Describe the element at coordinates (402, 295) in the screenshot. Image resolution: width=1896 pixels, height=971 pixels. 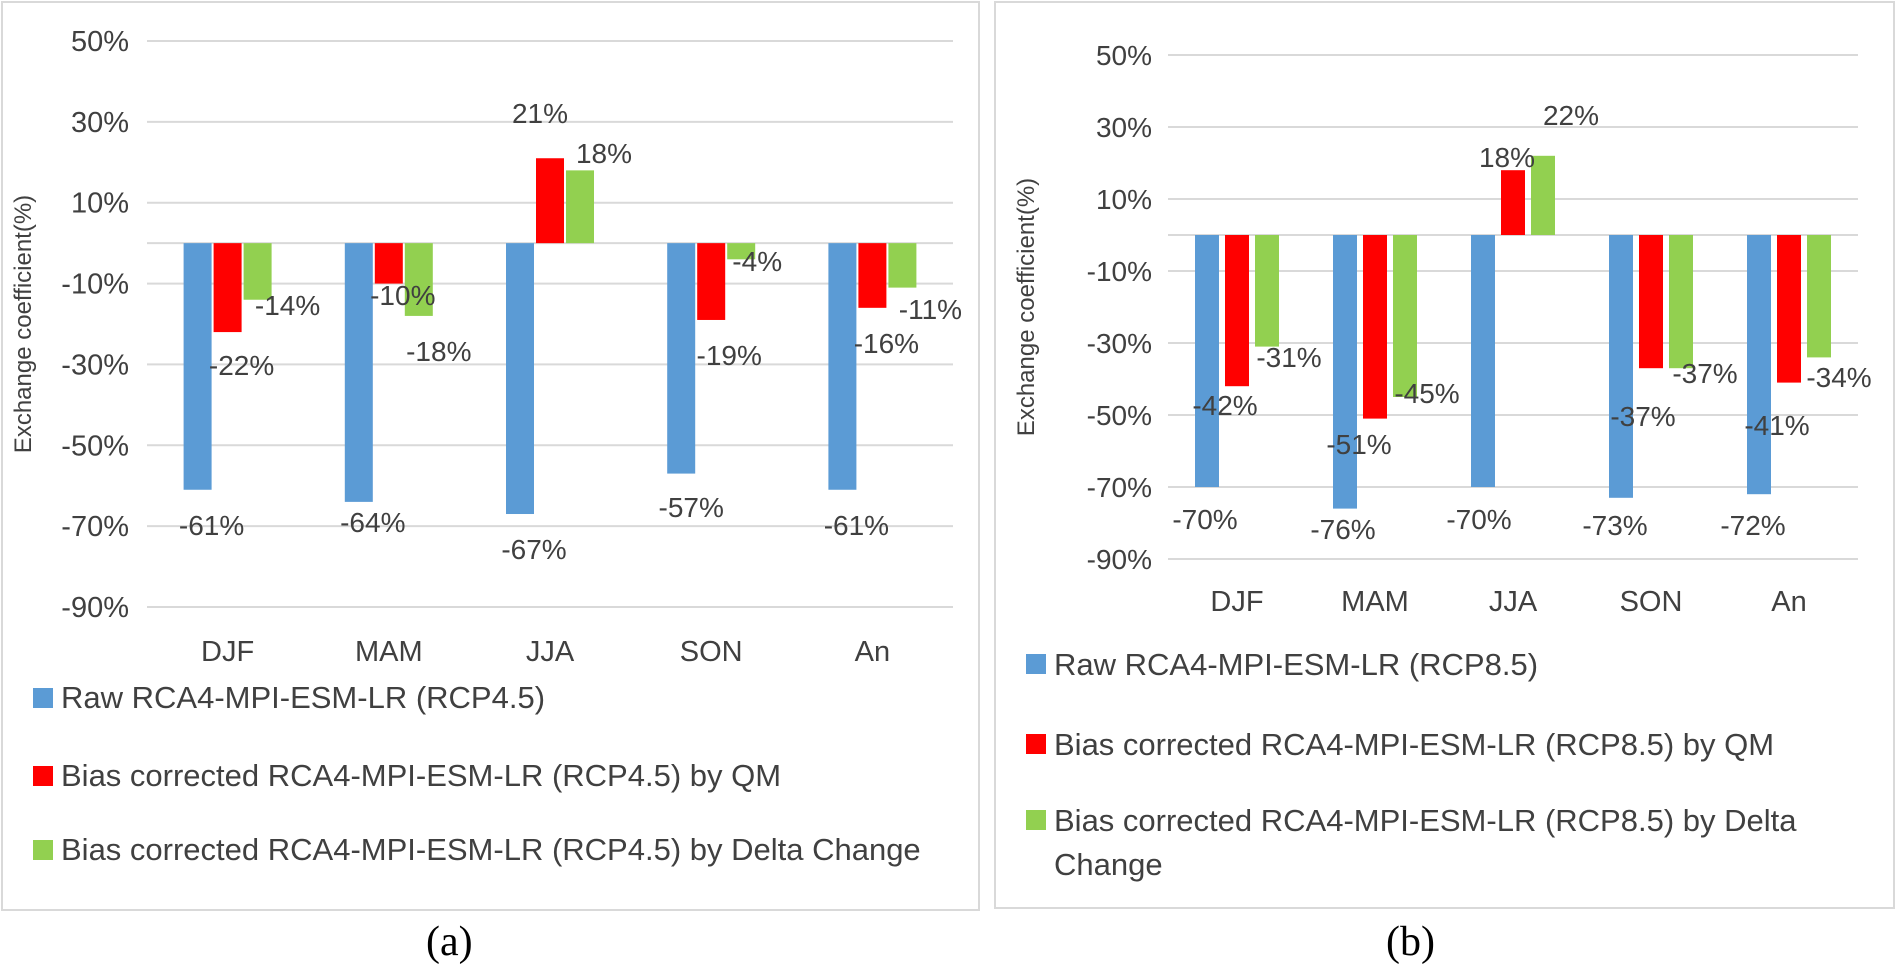
I see `data-label: -10%` at that location.